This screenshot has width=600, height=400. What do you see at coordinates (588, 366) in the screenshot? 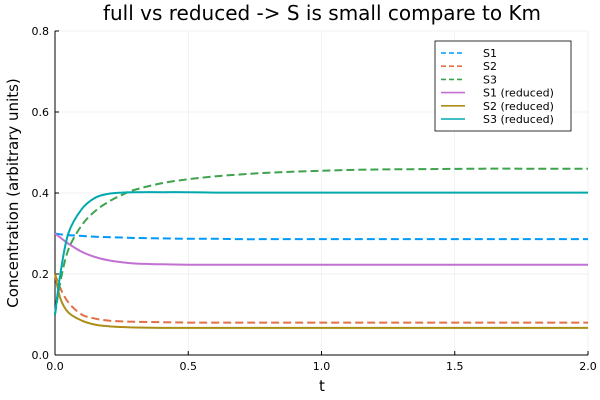
I see `x-tick-label: 2.0` at bounding box center [588, 366].